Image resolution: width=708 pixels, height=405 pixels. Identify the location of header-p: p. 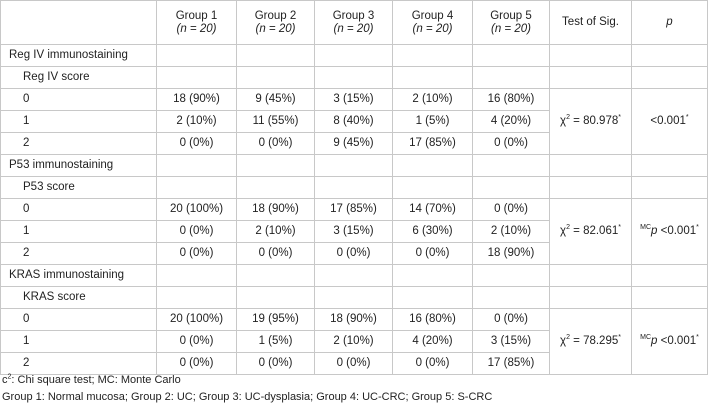
(669, 22).